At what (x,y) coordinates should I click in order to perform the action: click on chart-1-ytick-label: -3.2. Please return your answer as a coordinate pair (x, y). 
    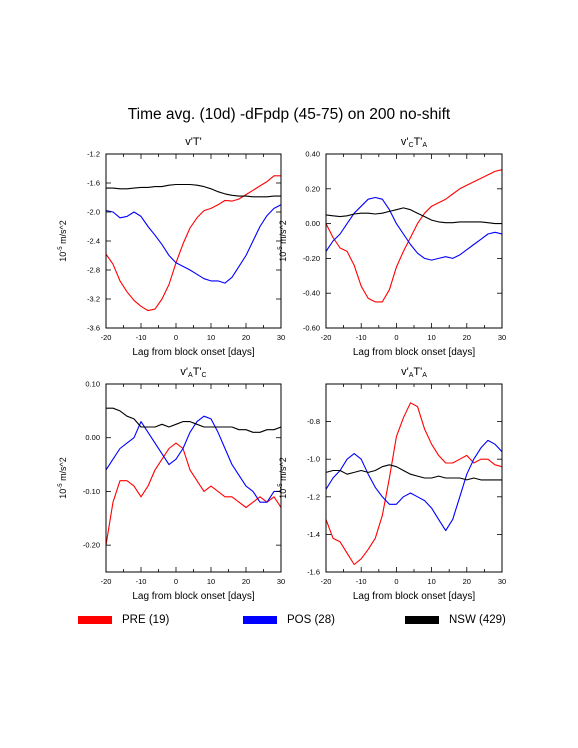
    Looking at the image, I should click on (93, 299).